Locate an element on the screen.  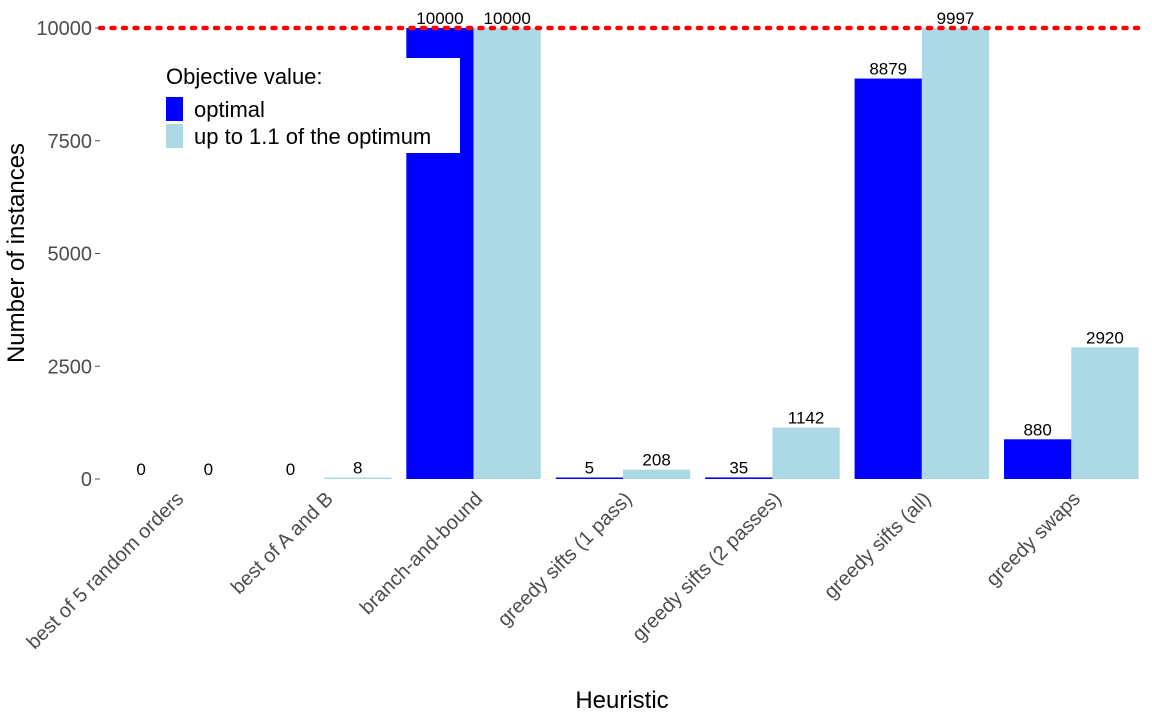
legend-key-near-optimum is located at coordinates (174, 136).